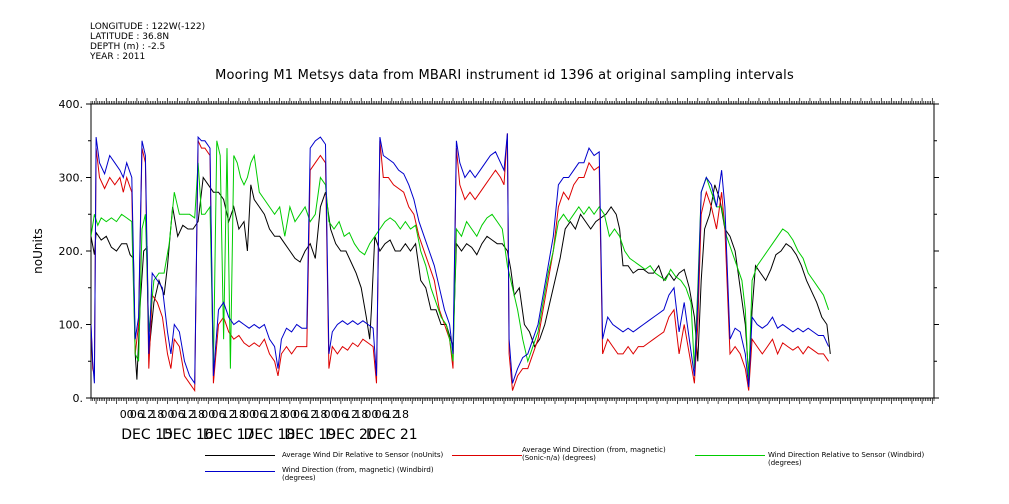 This screenshot has height=504, width=1009. What do you see at coordinates (38, 251) in the screenshot?
I see `y-axis-label: noUnits` at bounding box center [38, 251].